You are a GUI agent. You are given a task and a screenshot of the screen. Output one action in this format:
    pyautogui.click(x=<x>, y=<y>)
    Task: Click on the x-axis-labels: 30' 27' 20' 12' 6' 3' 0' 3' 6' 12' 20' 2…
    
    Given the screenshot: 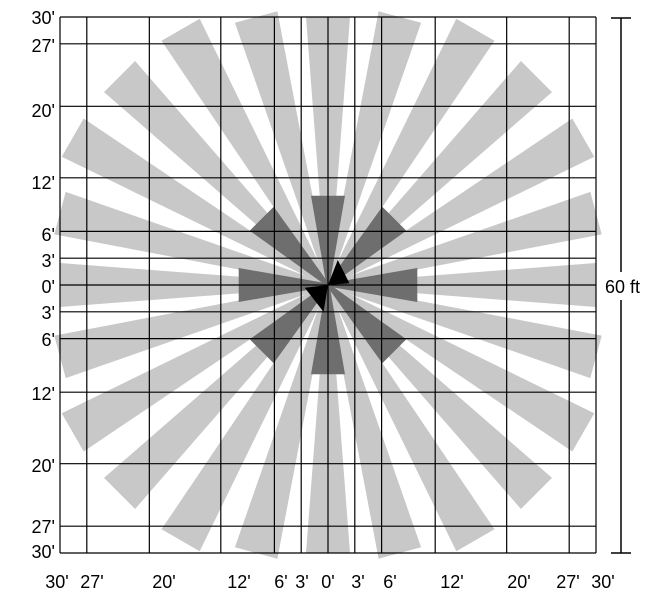 What is the action you would take?
    pyautogui.click(x=329, y=582)
    